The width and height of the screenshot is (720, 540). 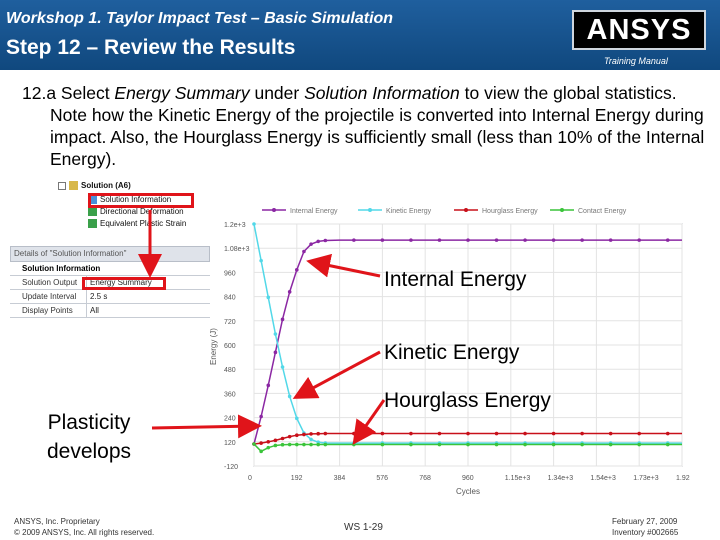 I want to click on y-tick-label: 120, so click(x=230, y=443).